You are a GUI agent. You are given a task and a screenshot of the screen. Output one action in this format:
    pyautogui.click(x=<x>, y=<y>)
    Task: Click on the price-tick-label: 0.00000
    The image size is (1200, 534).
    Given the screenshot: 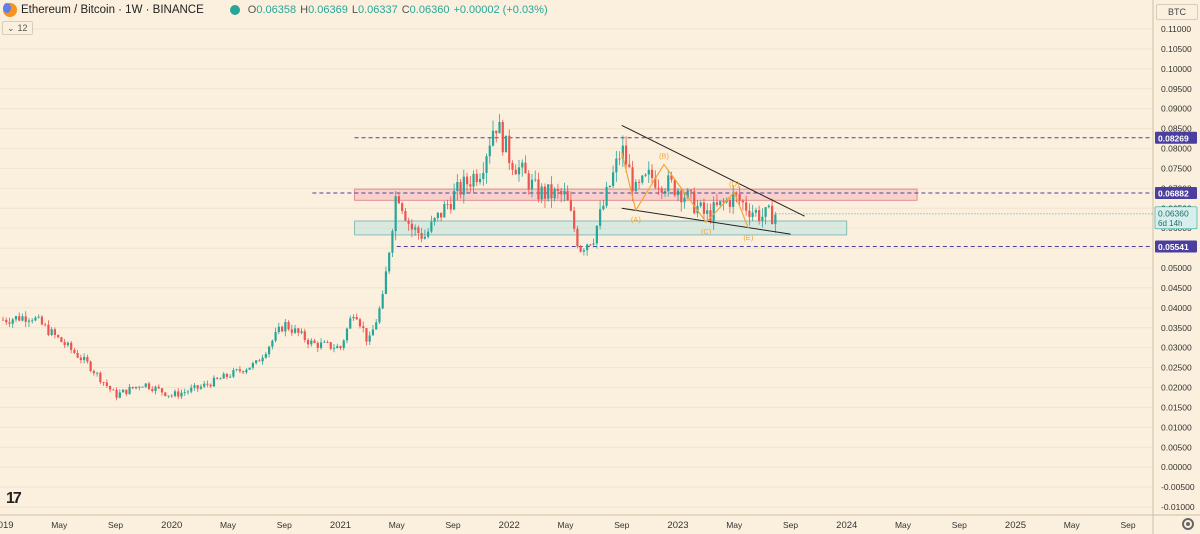 What is the action you would take?
    pyautogui.click(x=1176, y=467)
    